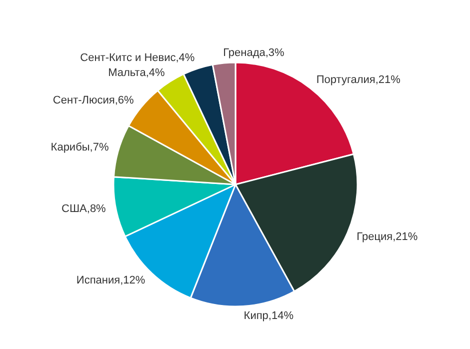 This screenshot has width=470, height=349. I want to click on slice-label: Гренада,3%, so click(254, 53).